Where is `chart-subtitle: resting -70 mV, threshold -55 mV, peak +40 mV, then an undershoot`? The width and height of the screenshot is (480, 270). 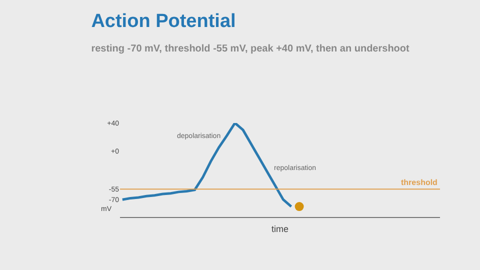 chart-subtitle: resting -70 mV, threshold -55 mV, peak +40 mV, then an undershoot is located at coordinates (250, 49).